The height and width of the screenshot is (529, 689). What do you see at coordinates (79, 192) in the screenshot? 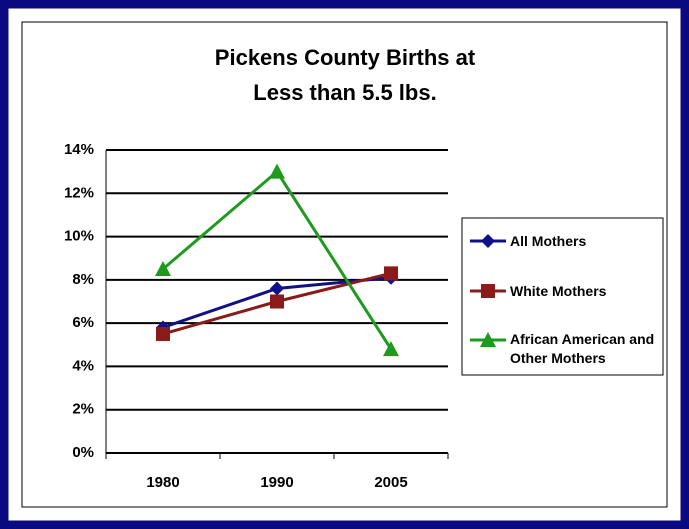
I see `y-tick-label: 12%` at bounding box center [79, 192].